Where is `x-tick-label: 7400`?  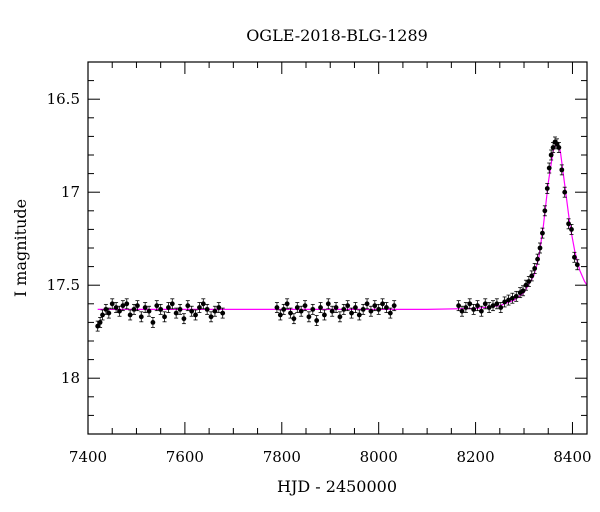
x-tick-label: 7400 is located at coordinates (88, 457).